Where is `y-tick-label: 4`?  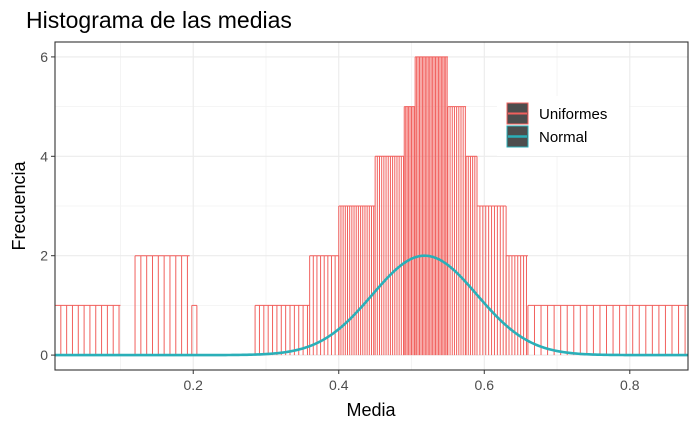 y-tick-label: 4 is located at coordinates (44, 156).